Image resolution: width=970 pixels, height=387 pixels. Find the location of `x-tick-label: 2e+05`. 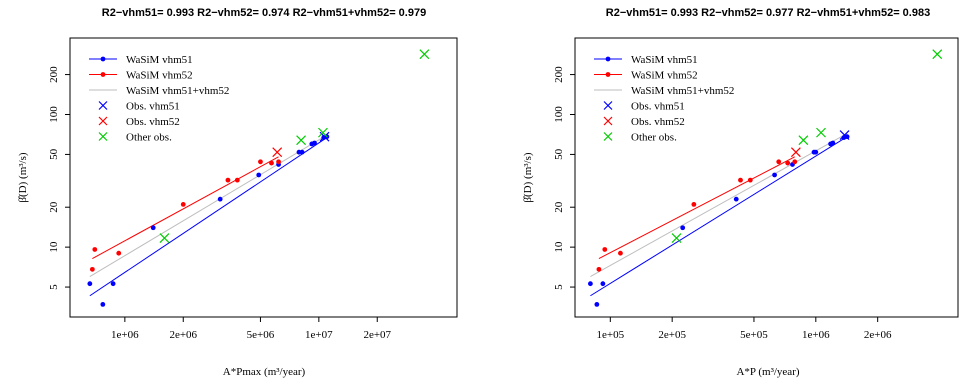

x-tick-label: 2e+05 is located at coordinates (672, 335).